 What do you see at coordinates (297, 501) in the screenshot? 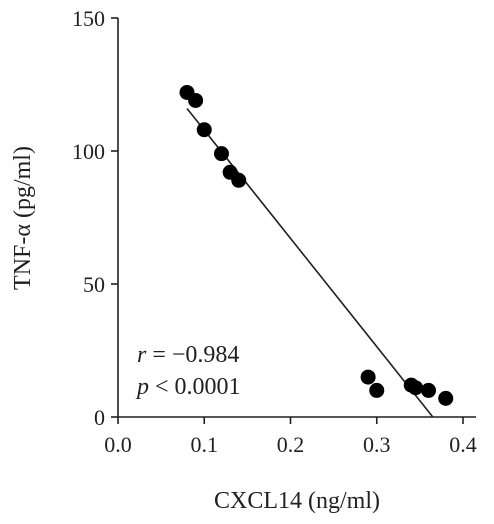
I see `x-axis-label: CXCL14 (ng/ml)` at bounding box center [297, 501].